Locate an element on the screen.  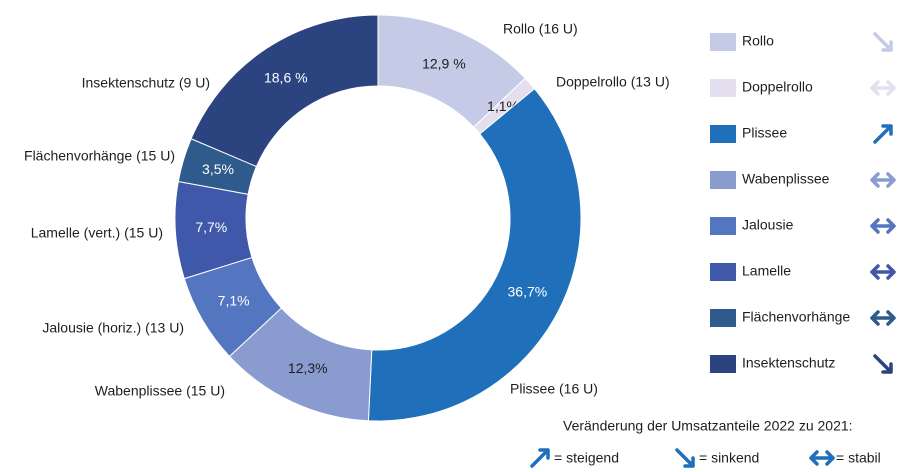
slice-label: Wabenplissee (15 U) is located at coordinates (160, 391).